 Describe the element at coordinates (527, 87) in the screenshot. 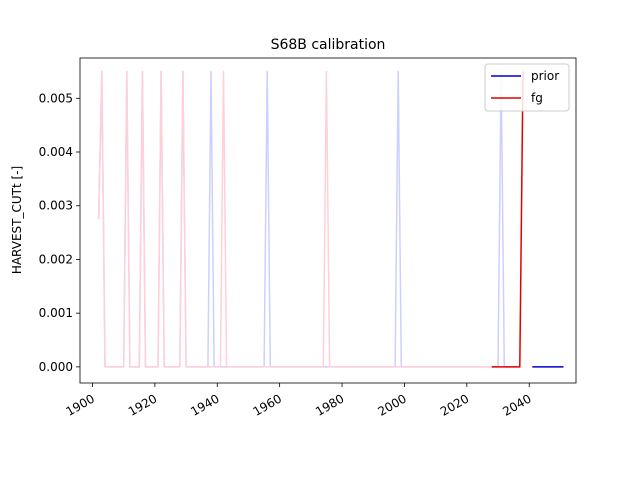

I see `legend: prior fg` at that location.